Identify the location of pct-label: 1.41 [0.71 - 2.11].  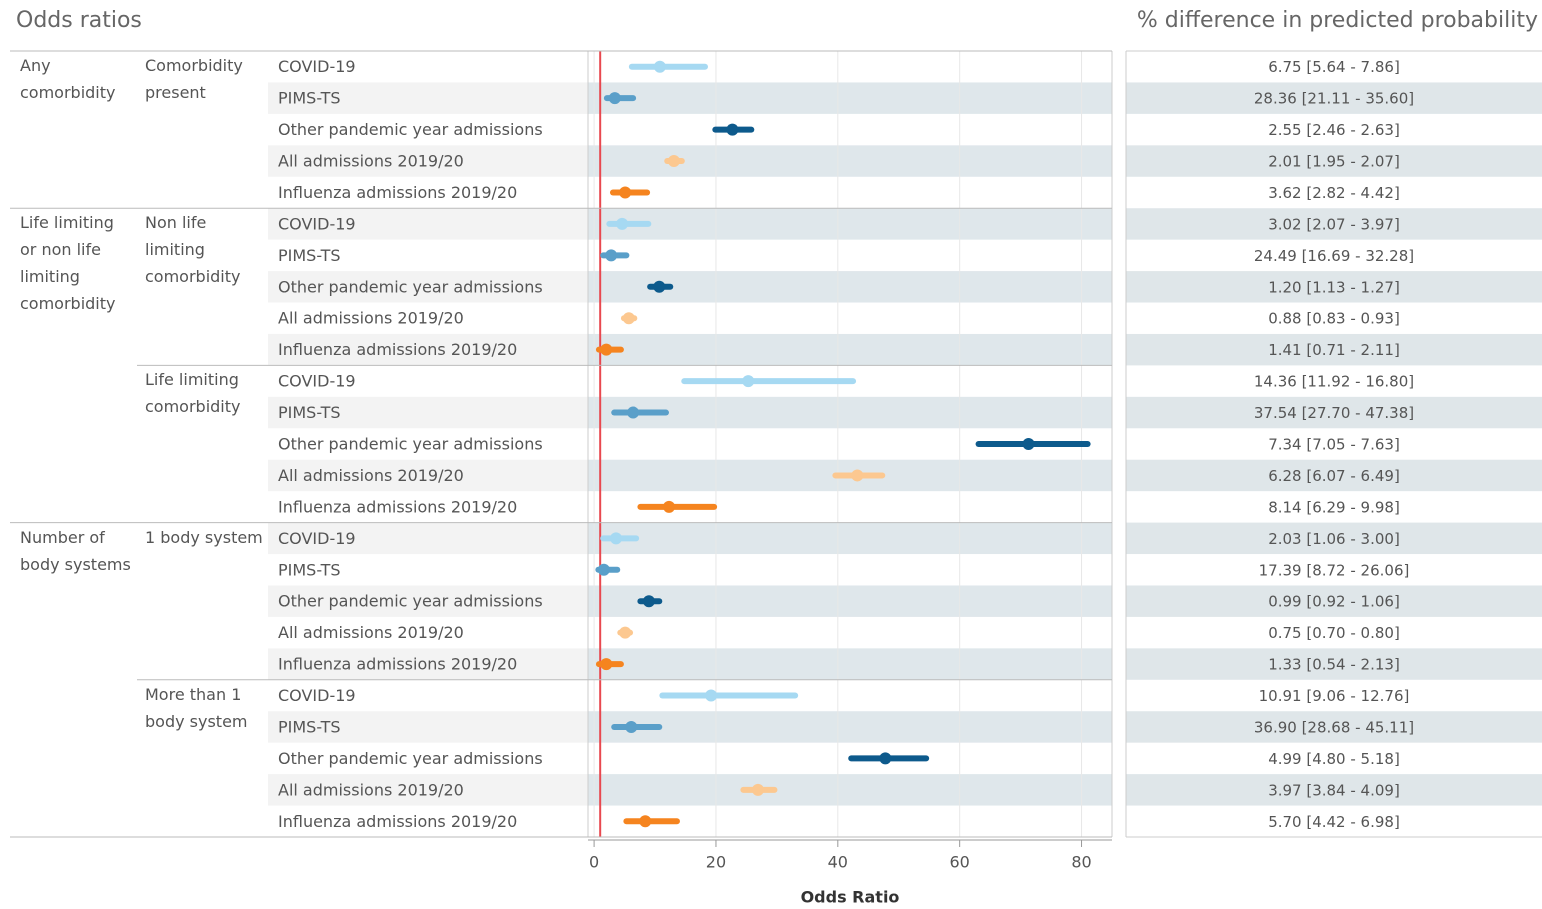
(1334, 350).